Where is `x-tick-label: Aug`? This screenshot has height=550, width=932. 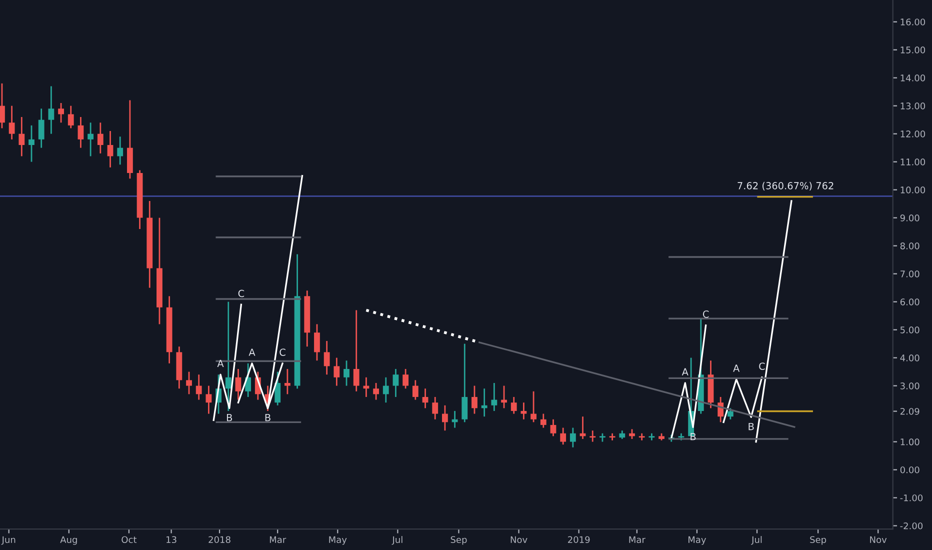 x-tick-label: Aug is located at coordinates (68, 540).